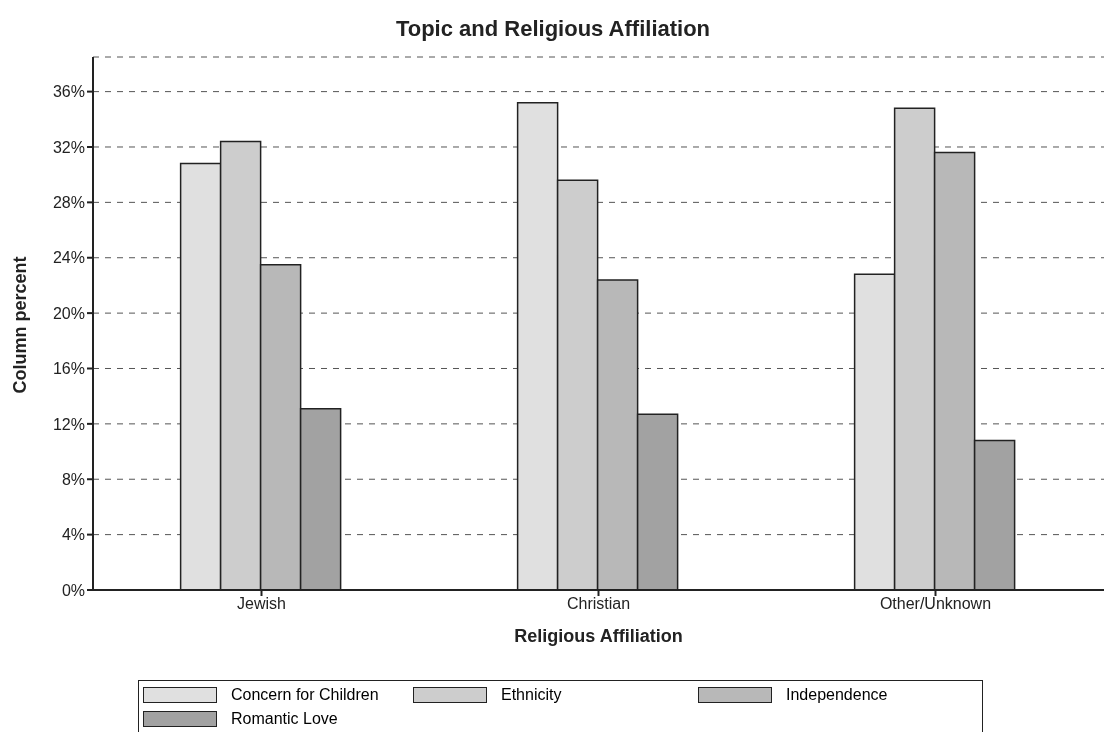 This screenshot has width=1106, height=732. Describe the element at coordinates (73, 479) in the screenshot. I see `y-tick-label: 8%` at that location.